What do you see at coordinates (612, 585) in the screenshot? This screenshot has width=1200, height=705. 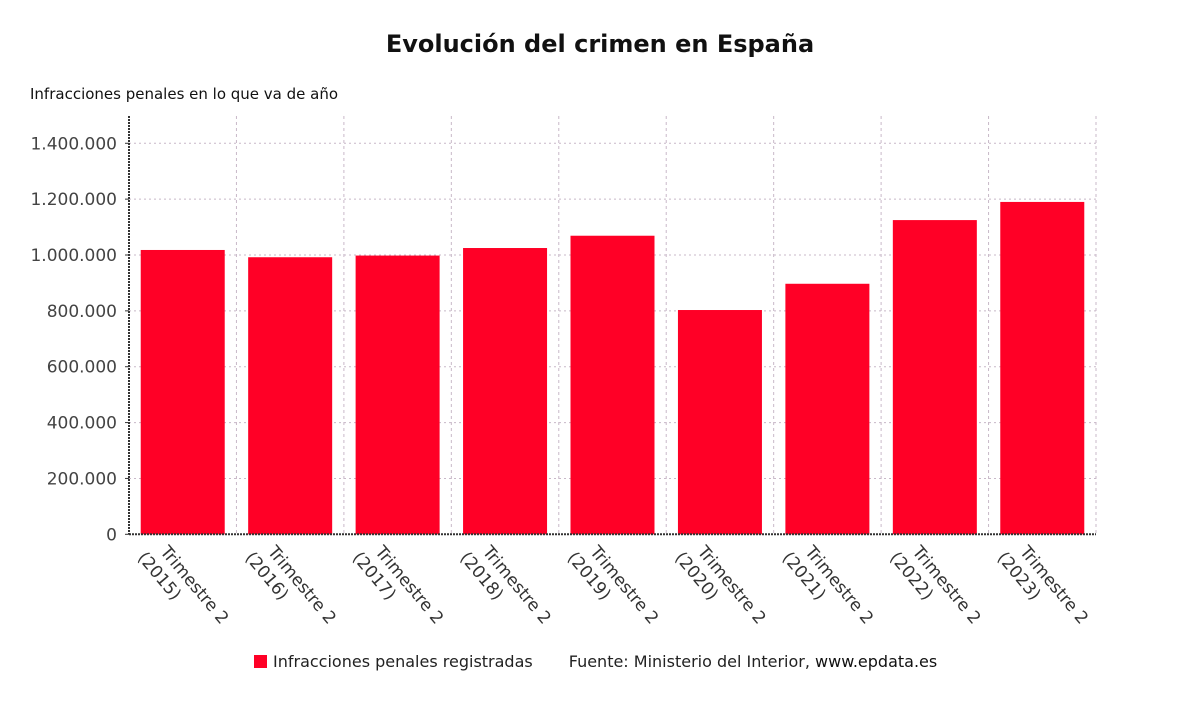 I see `x-tick-label: Trimestre 2(2019)` at bounding box center [612, 585].